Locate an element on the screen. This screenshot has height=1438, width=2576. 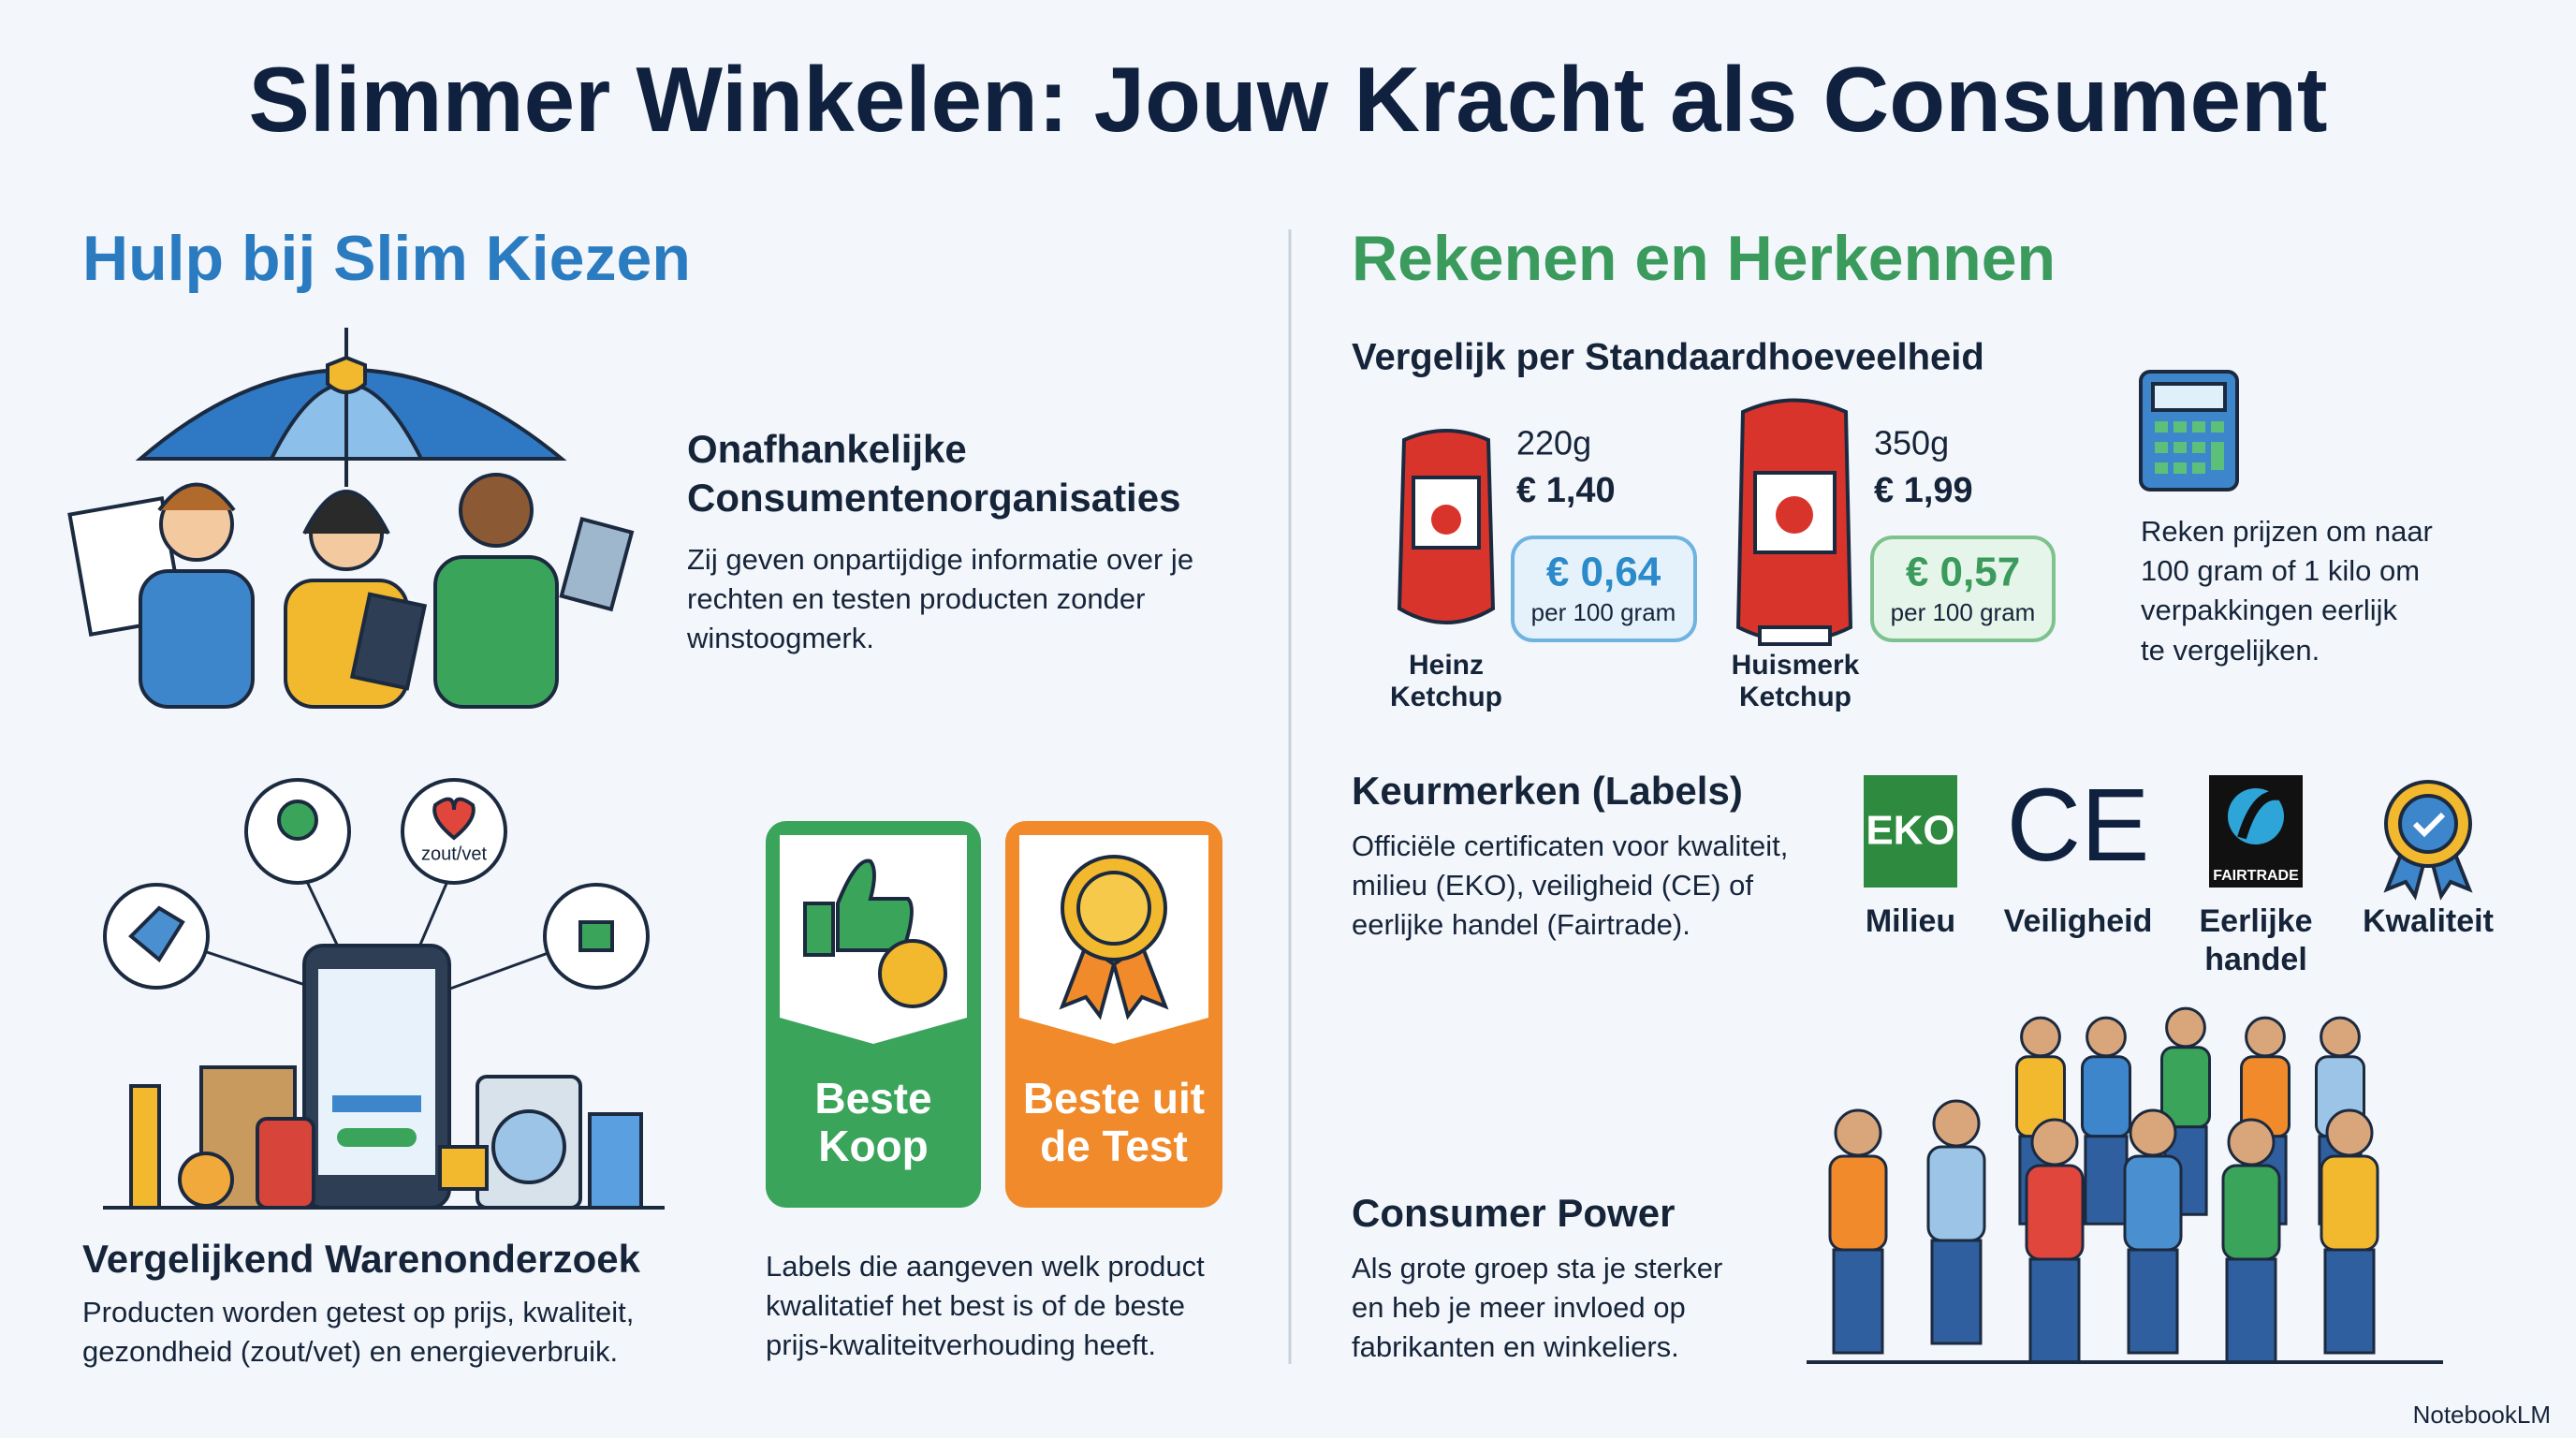
label-name: Eerlijke is located at coordinates (2256, 921).